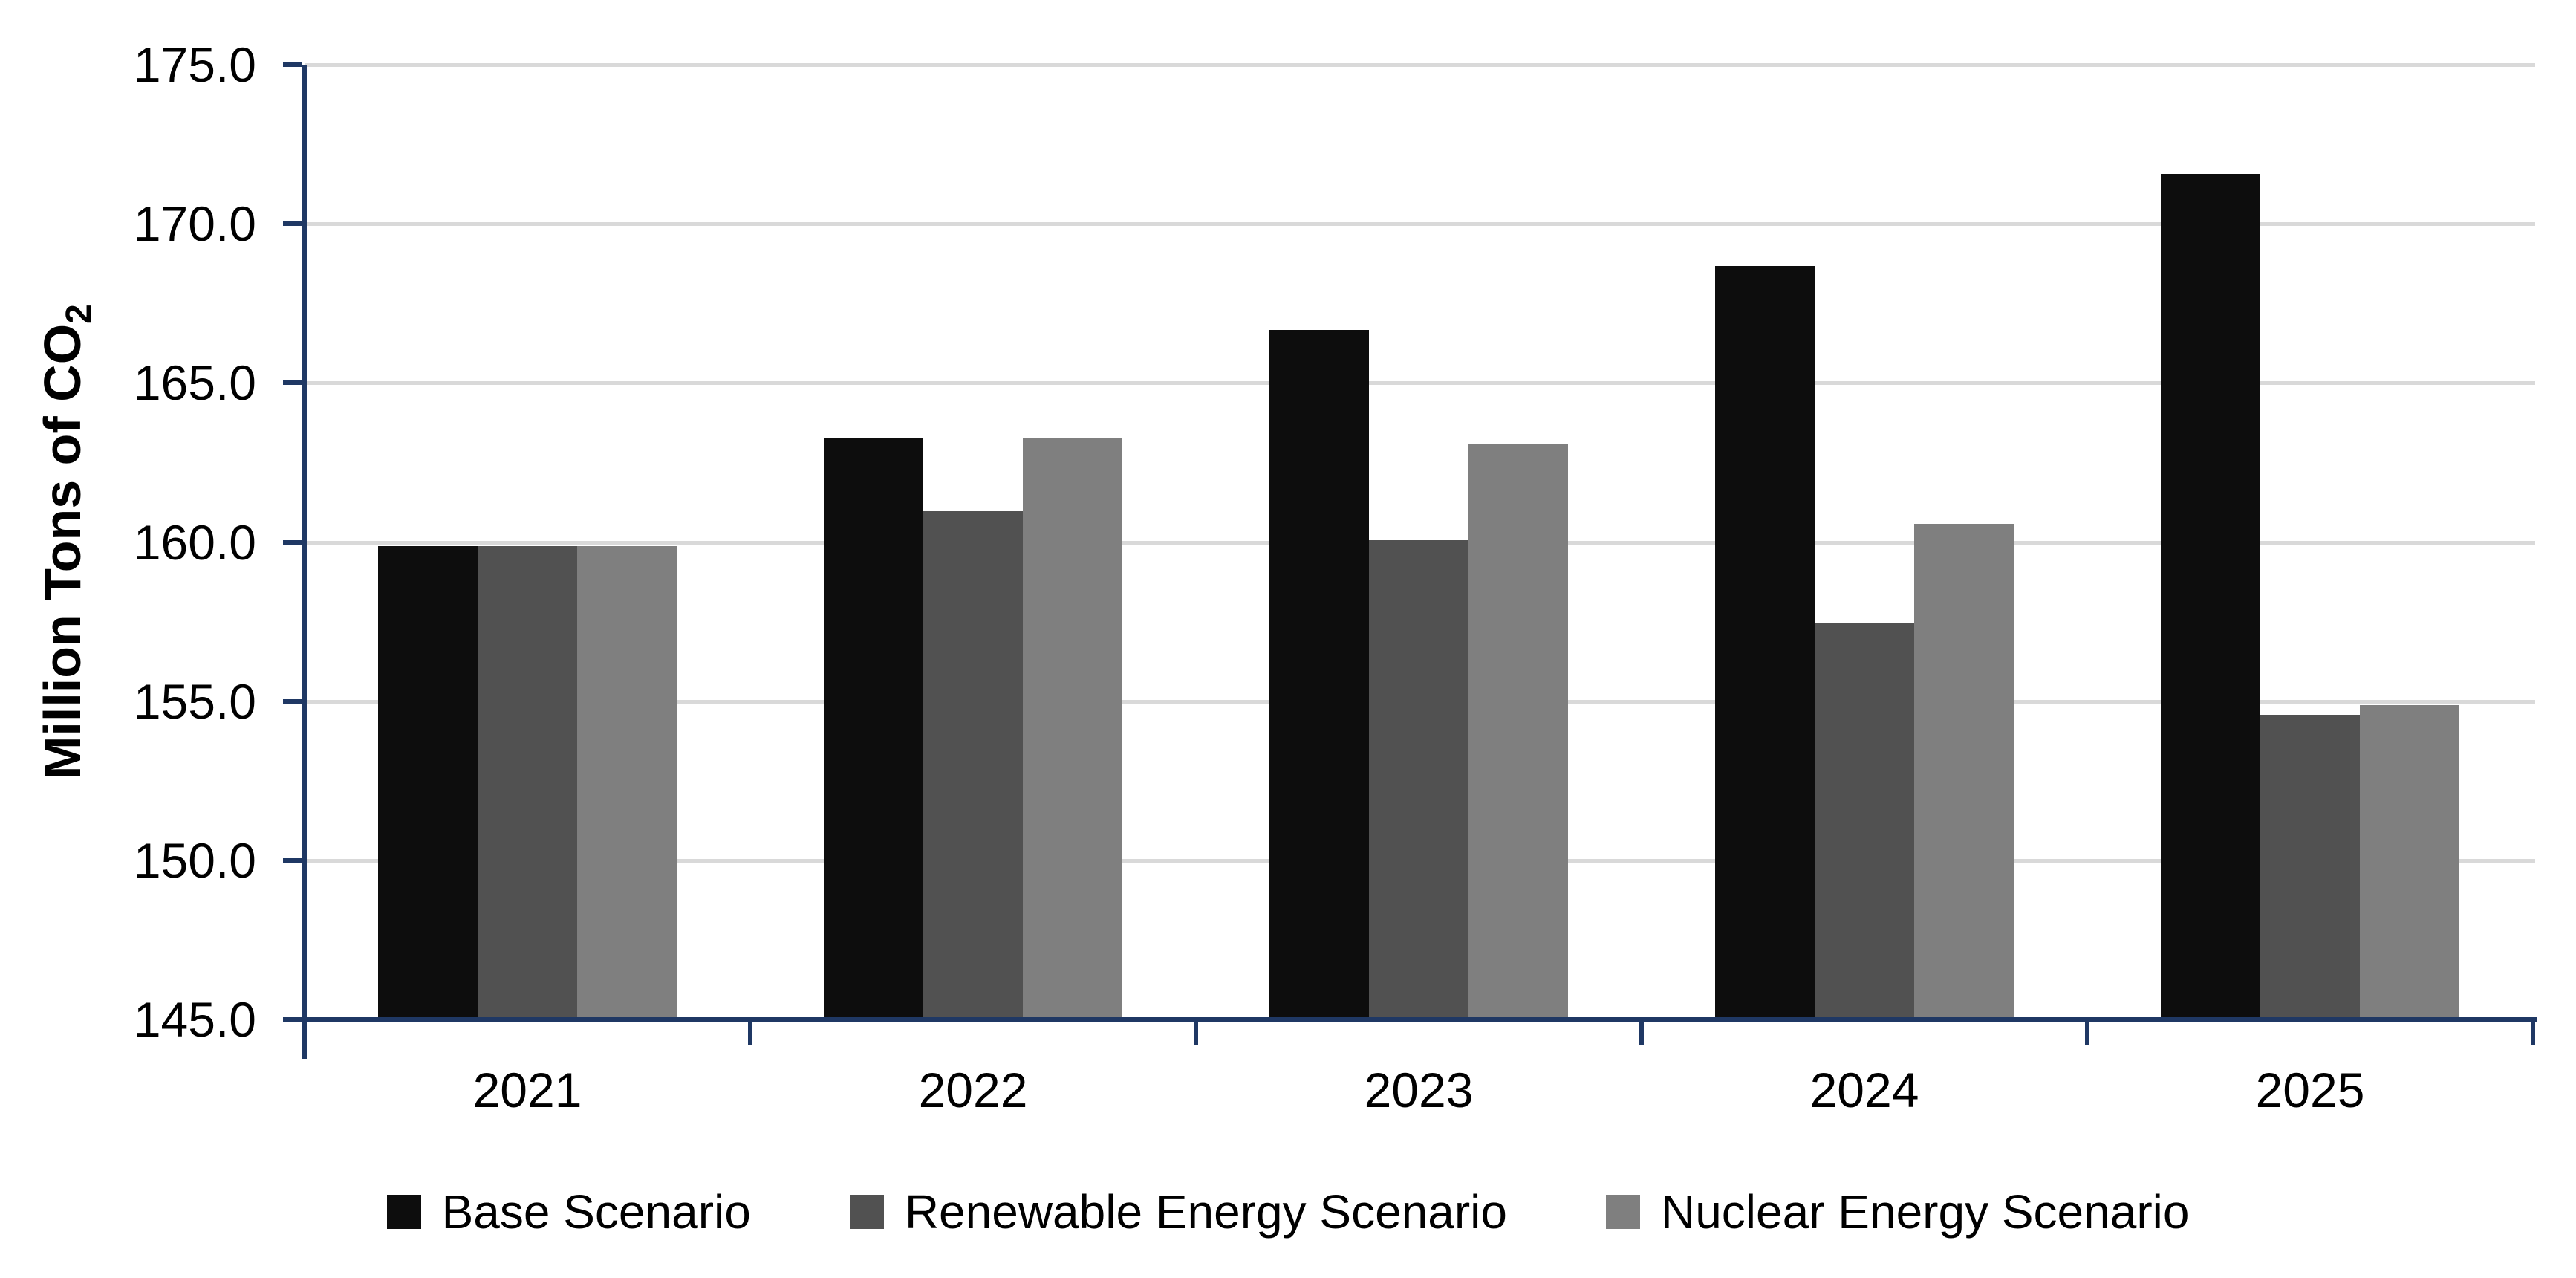 Image resolution: width=2576 pixels, height=1278 pixels. Describe the element at coordinates (1420, 224) in the screenshot. I see `gridline-170.0` at that location.